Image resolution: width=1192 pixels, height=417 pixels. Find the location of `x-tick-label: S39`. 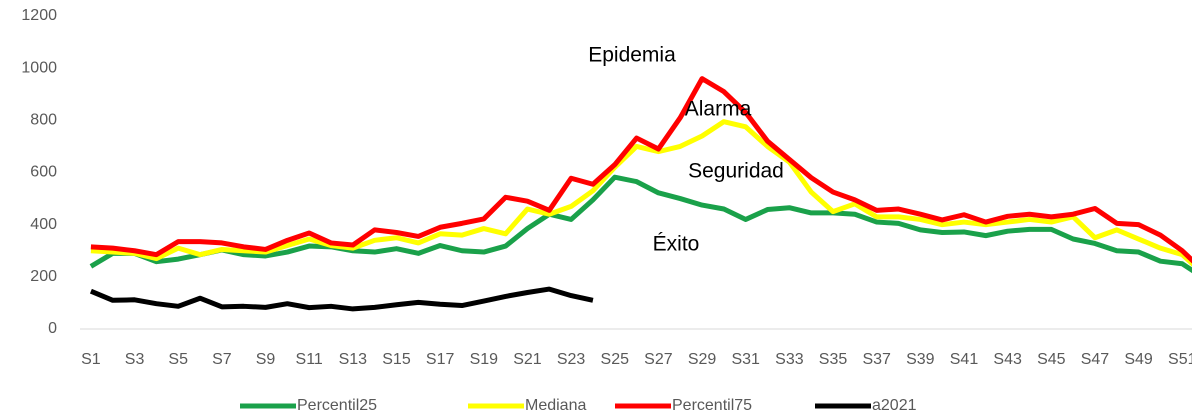

x-tick-label: S39 is located at coordinates (920, 359).